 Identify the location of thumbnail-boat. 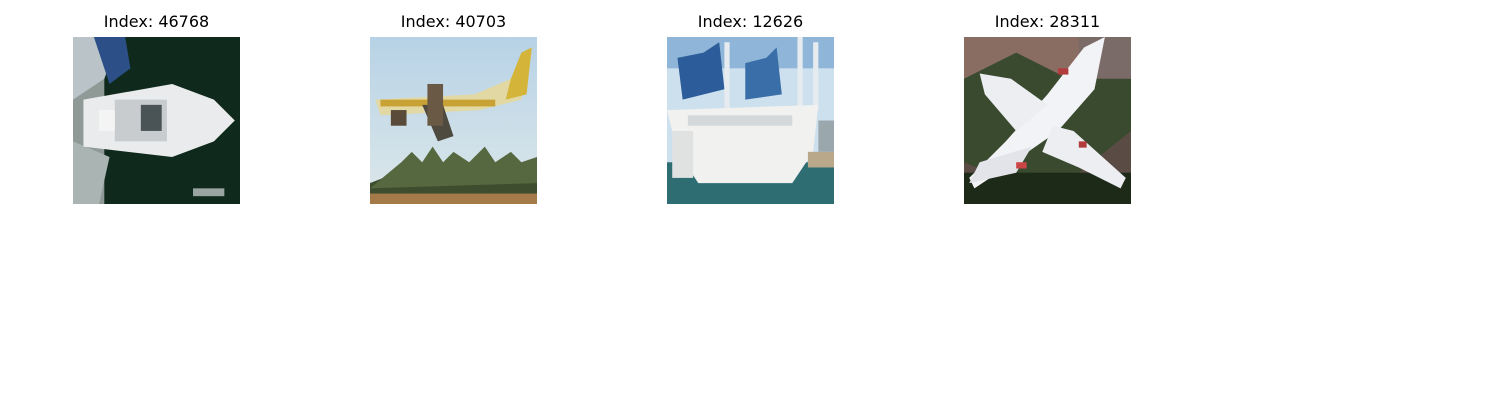
(156, 120).